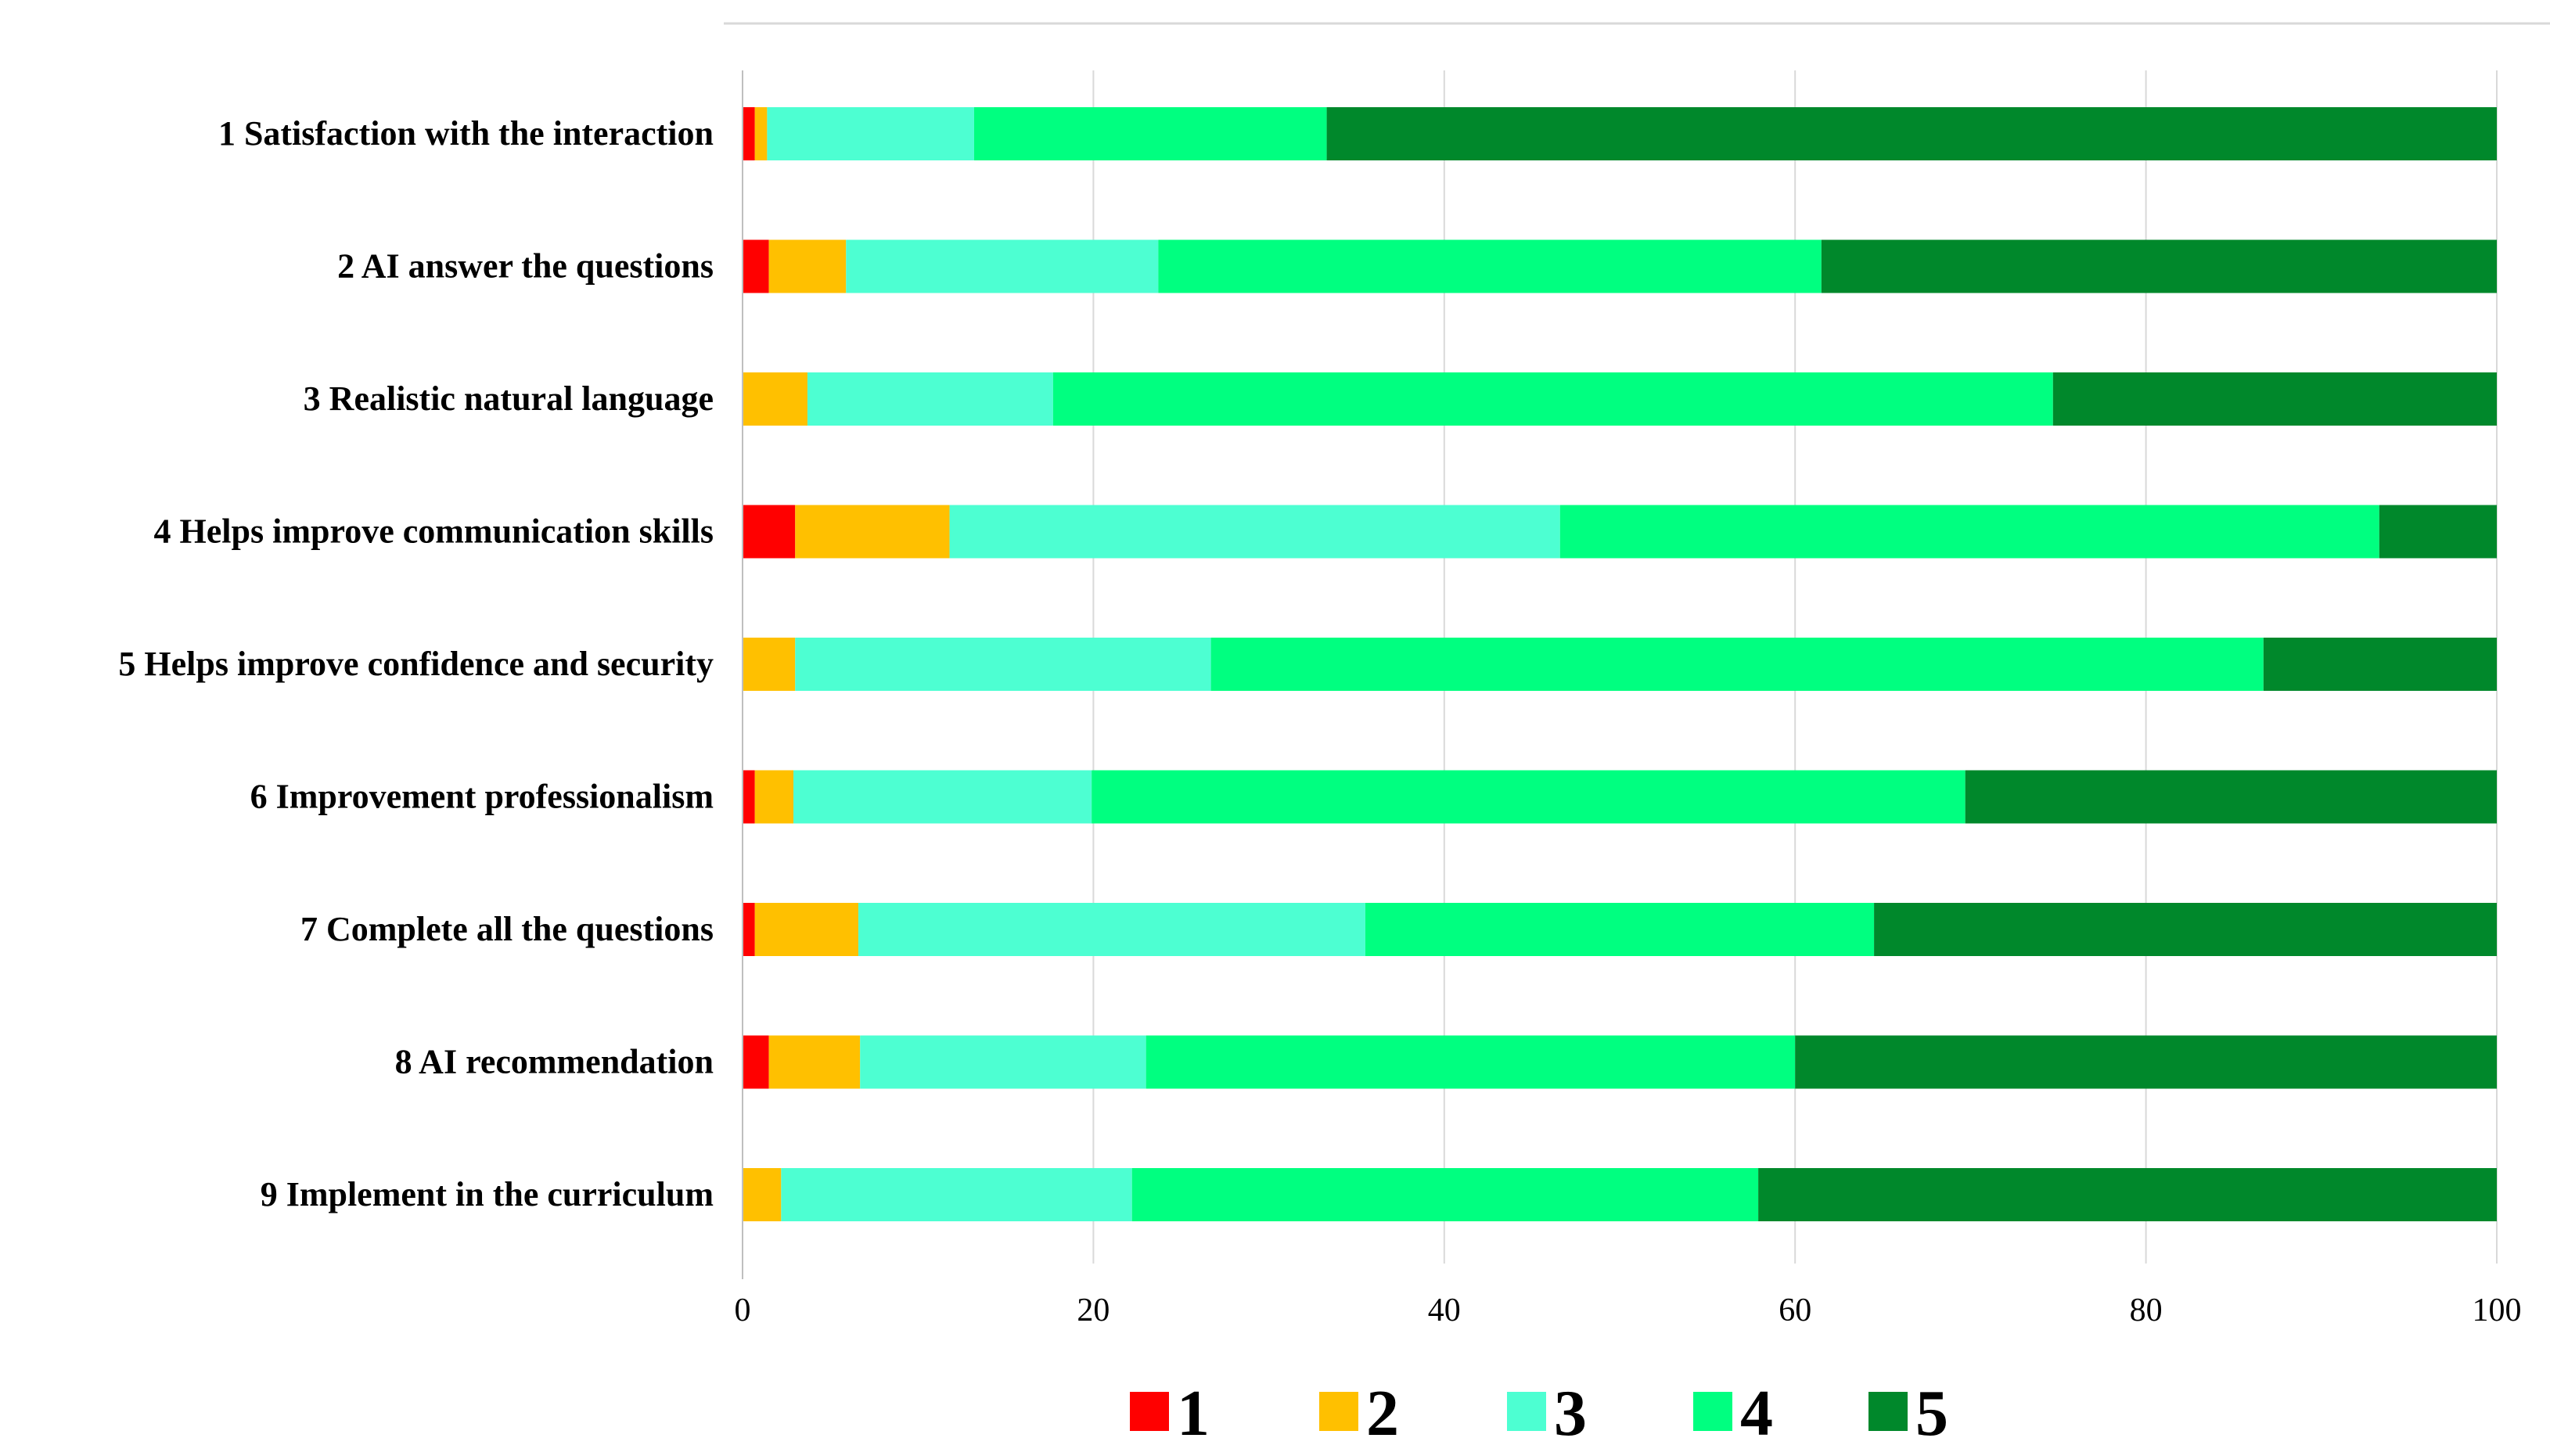 The width and height of the screenshot is (2550, 1456). What do you see at coordinates (743, 1310) in the screenshot?
I see `x-tick-label-0: 0` at bounding box center [743, 1310].